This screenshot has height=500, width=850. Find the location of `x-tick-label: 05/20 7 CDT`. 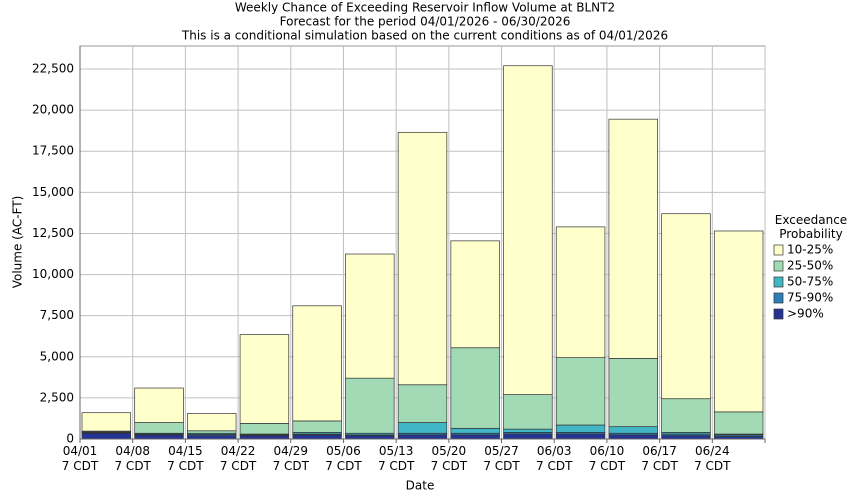

x-tick-label: 05/20 7 CDT is located at coordinates (449, 458).